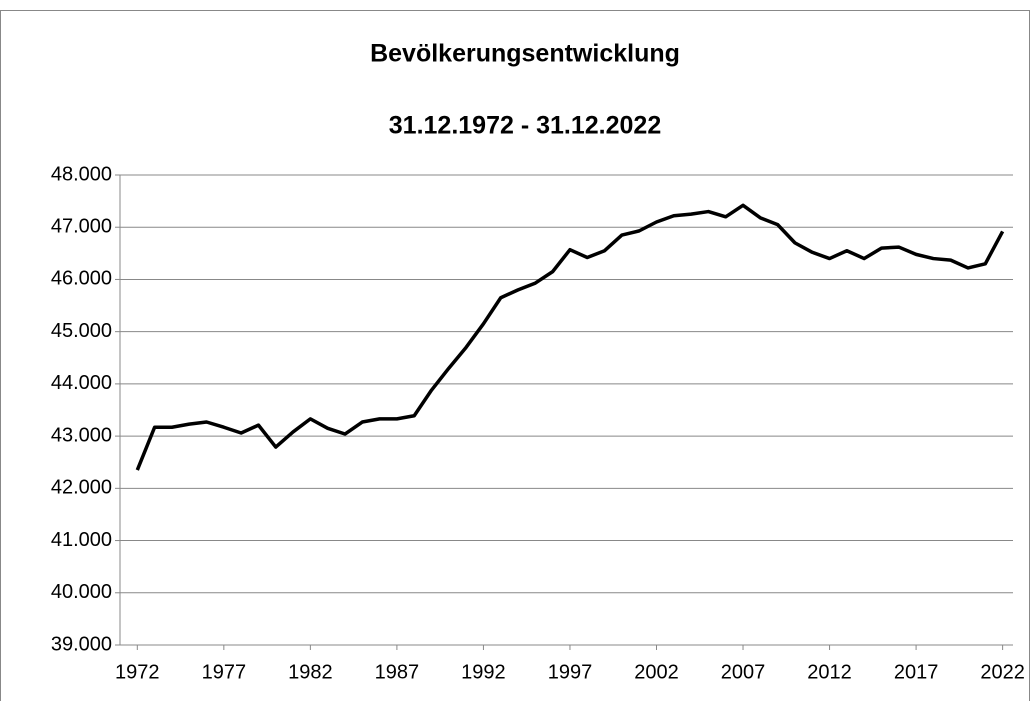 Image resolution: width=1036 pixels, height=701 pixels. Describe the element at coordinates (81, 383) in the screenshot. I see `y-tick-label: 44.000` at that location.